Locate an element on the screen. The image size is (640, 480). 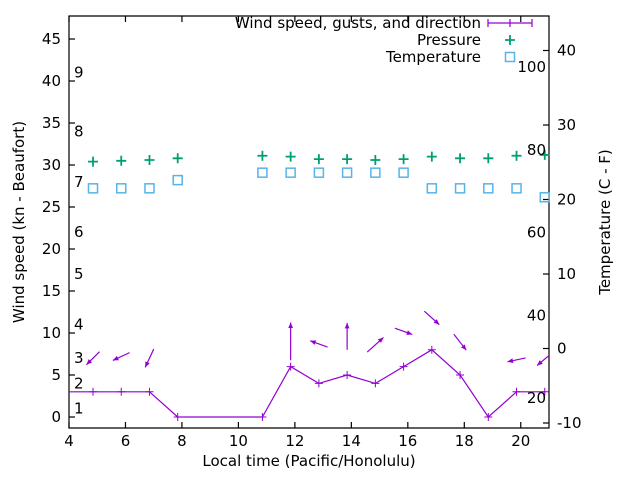
svg-text: 60 is located at coordinates (536, 233).